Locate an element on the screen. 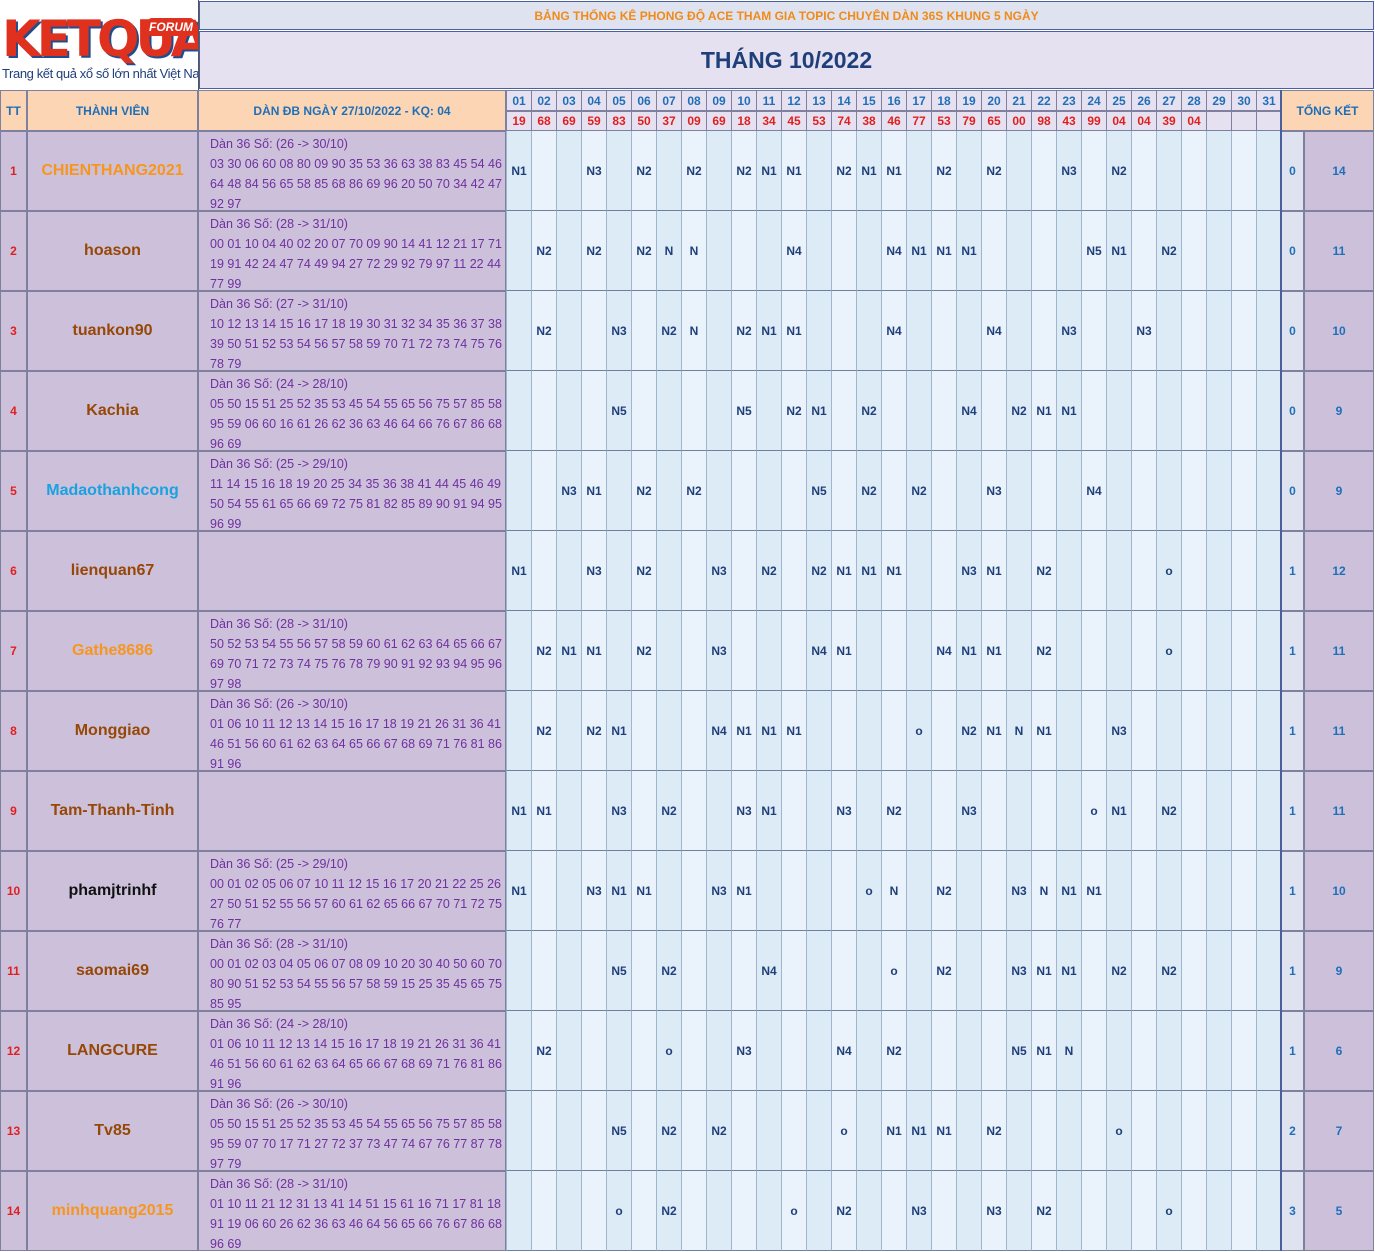 Image resolution: width=1375 pixels, height=1252 pixels. day-result: 65 is located at coordinates (993, 121).